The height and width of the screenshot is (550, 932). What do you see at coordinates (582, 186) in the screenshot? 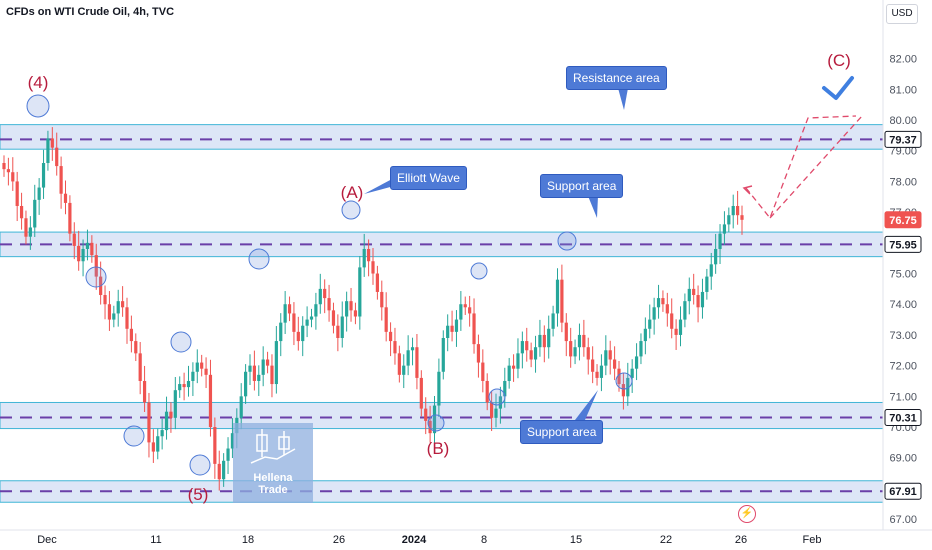
I see `support-area-callout-mid: Support area` at bounding box center [582, 186].